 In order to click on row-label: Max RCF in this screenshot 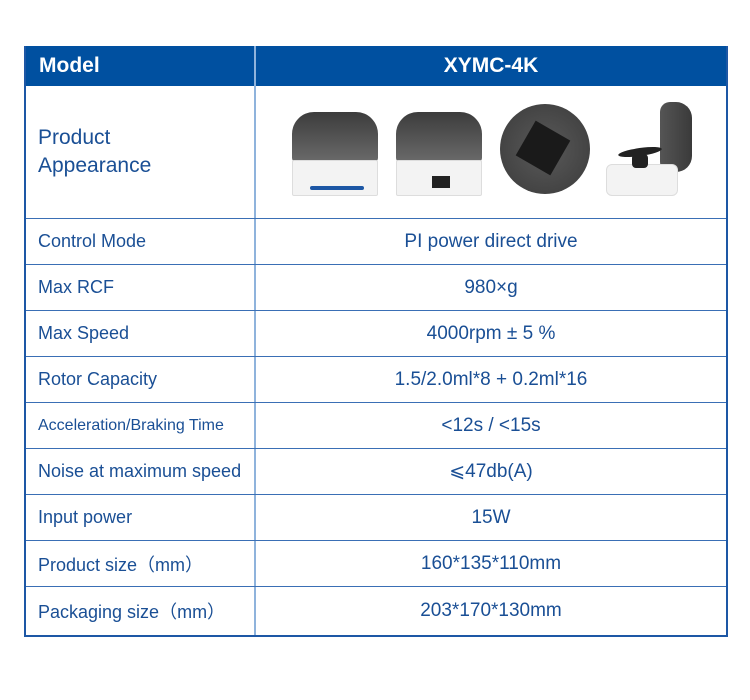, I will do `click(141, 287)`.